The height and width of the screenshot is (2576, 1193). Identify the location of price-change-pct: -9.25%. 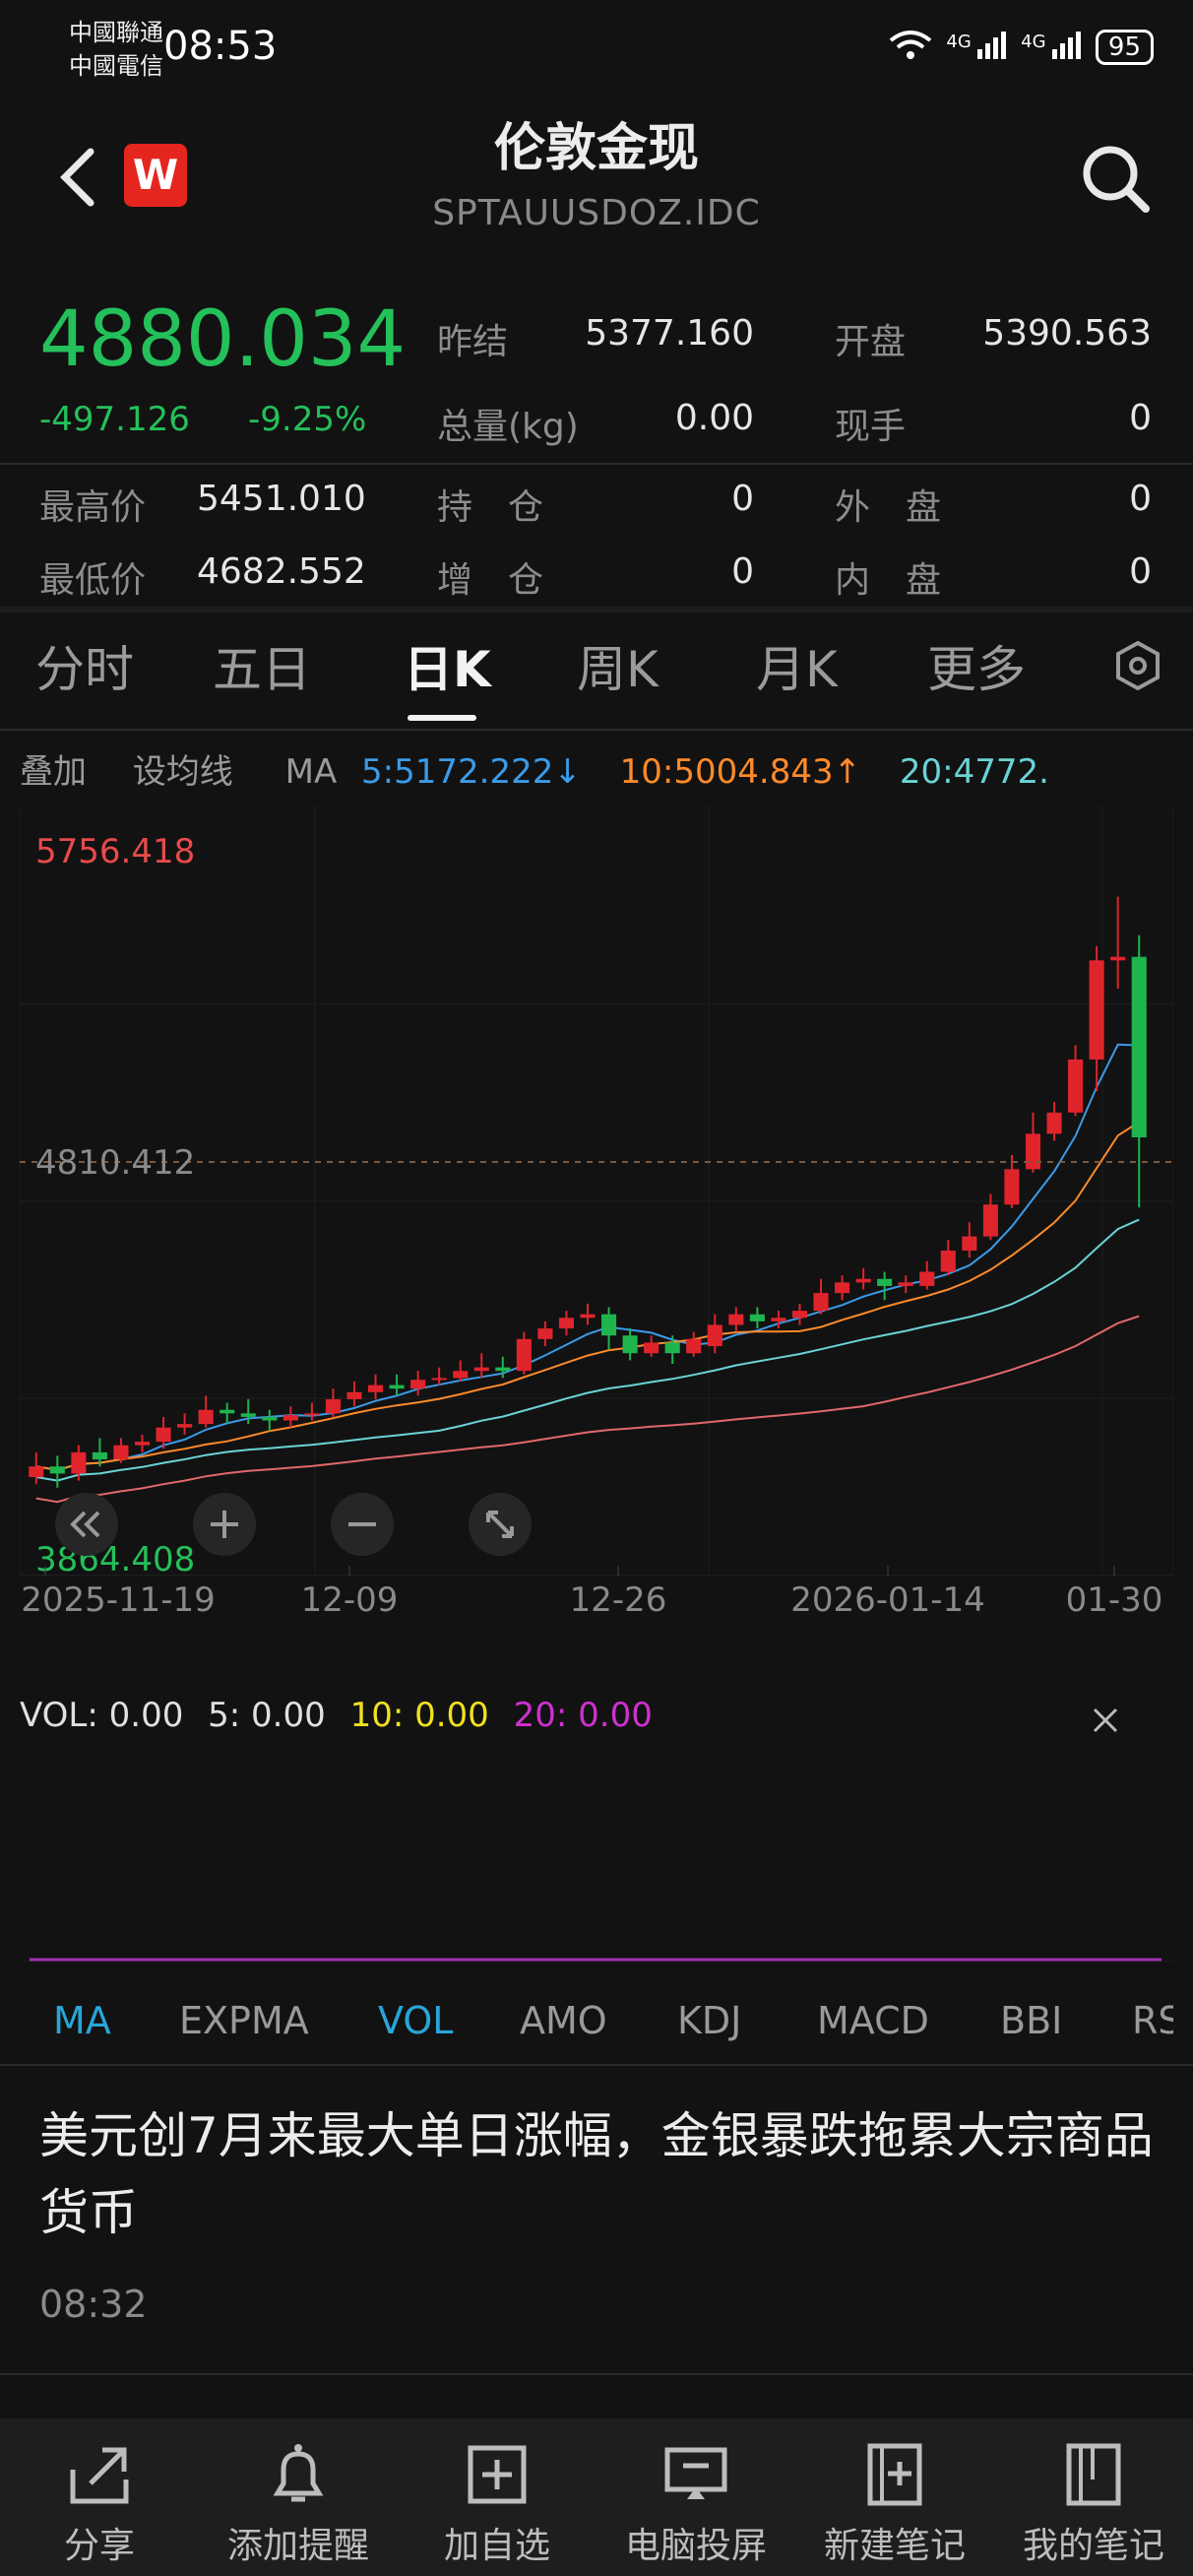
(307, 419).